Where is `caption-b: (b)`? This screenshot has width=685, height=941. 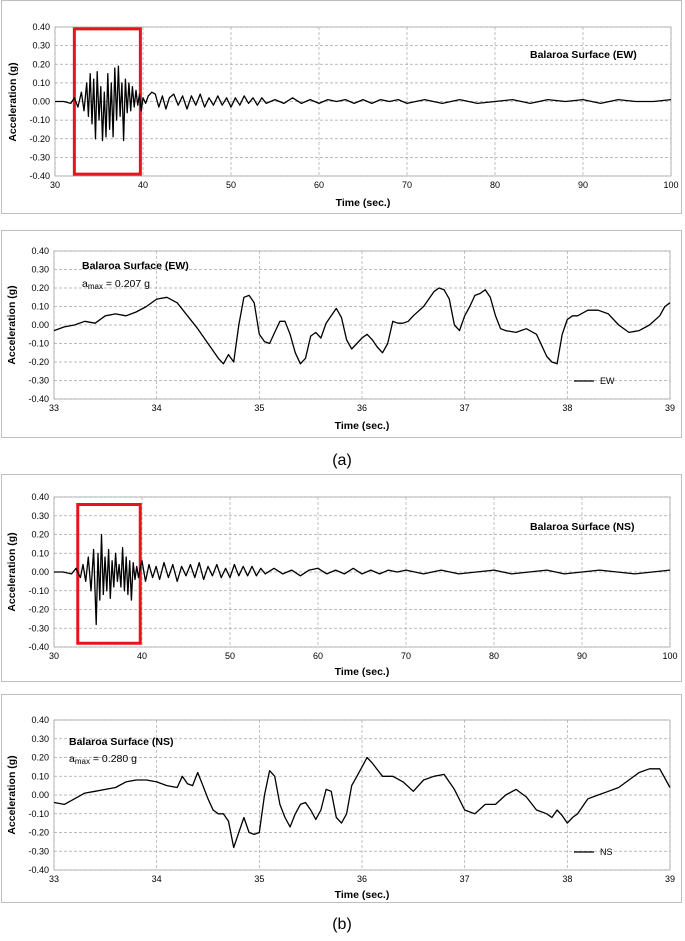 caption-b: (b) is located at coordinates (342, 924).